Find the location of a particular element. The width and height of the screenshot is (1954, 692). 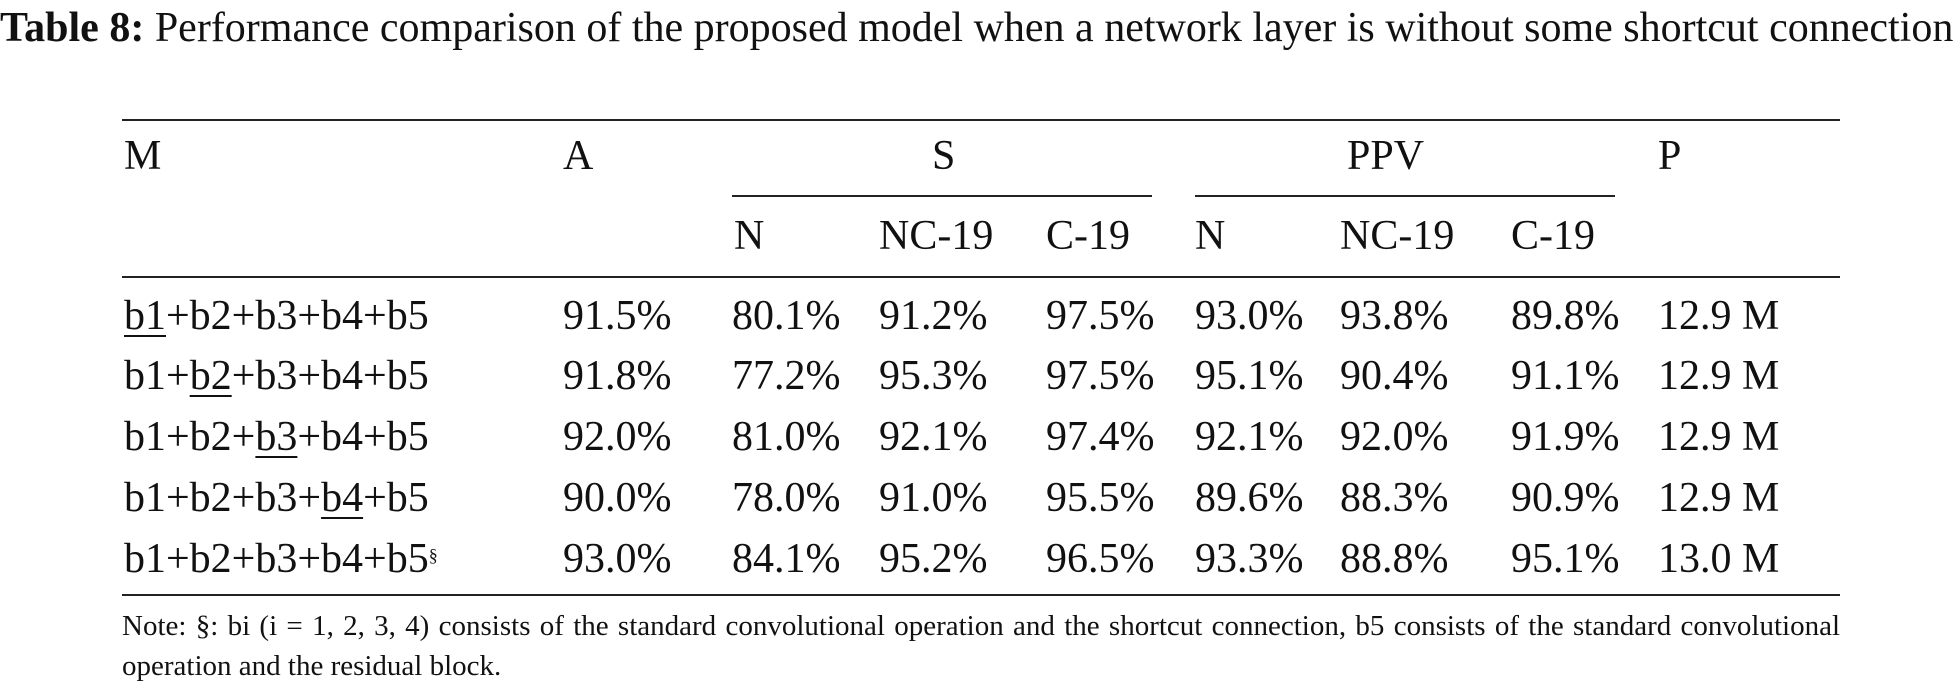

value-cell-params: 13.0 M is located at coordinates (1719, 559).